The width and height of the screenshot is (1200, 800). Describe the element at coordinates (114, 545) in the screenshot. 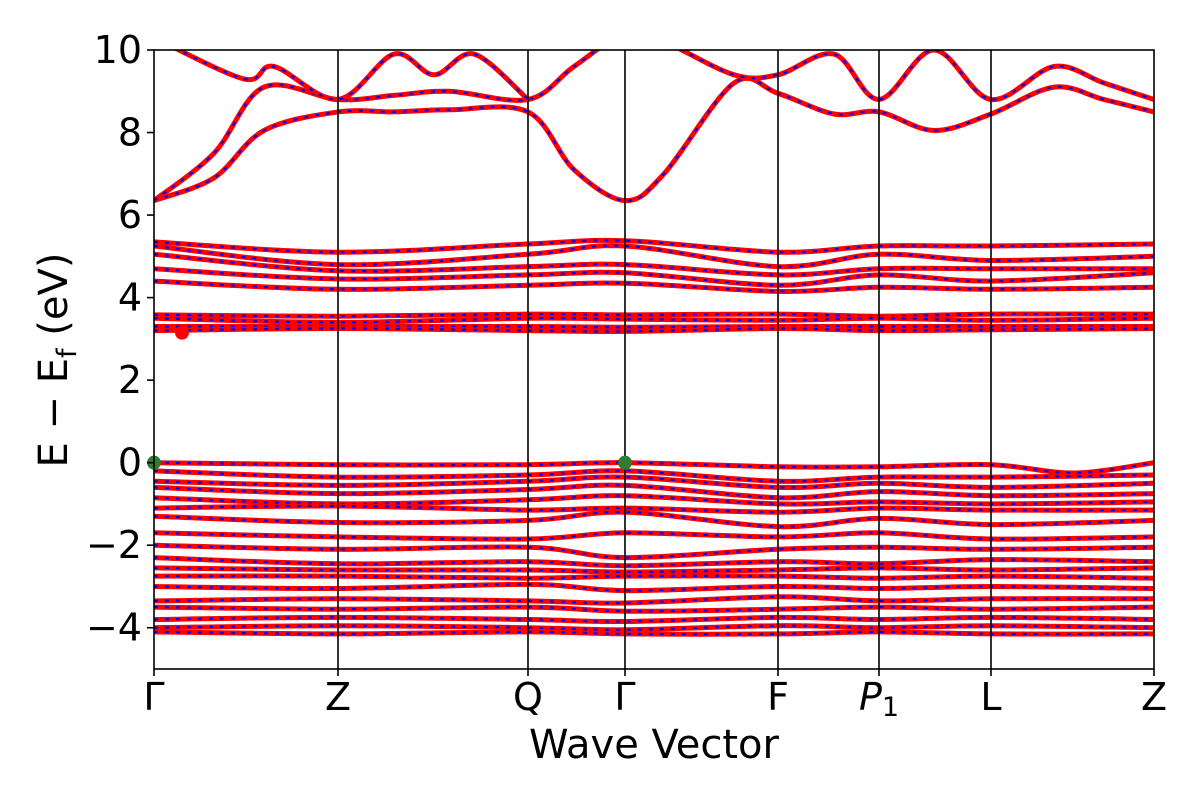

I see `y-tick-label-6: −2` at that location.